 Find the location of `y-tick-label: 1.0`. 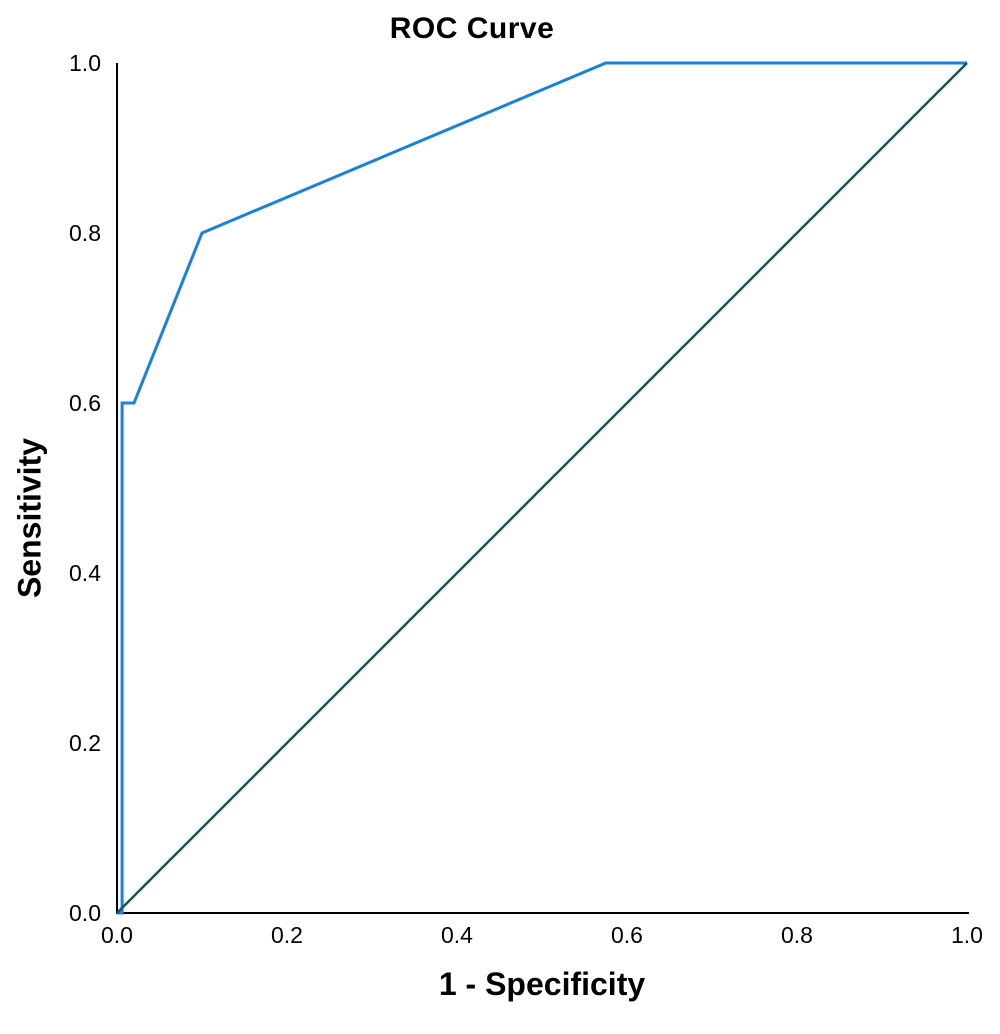

y-tick-label: 1.0 is located at coordinates (85, 63).